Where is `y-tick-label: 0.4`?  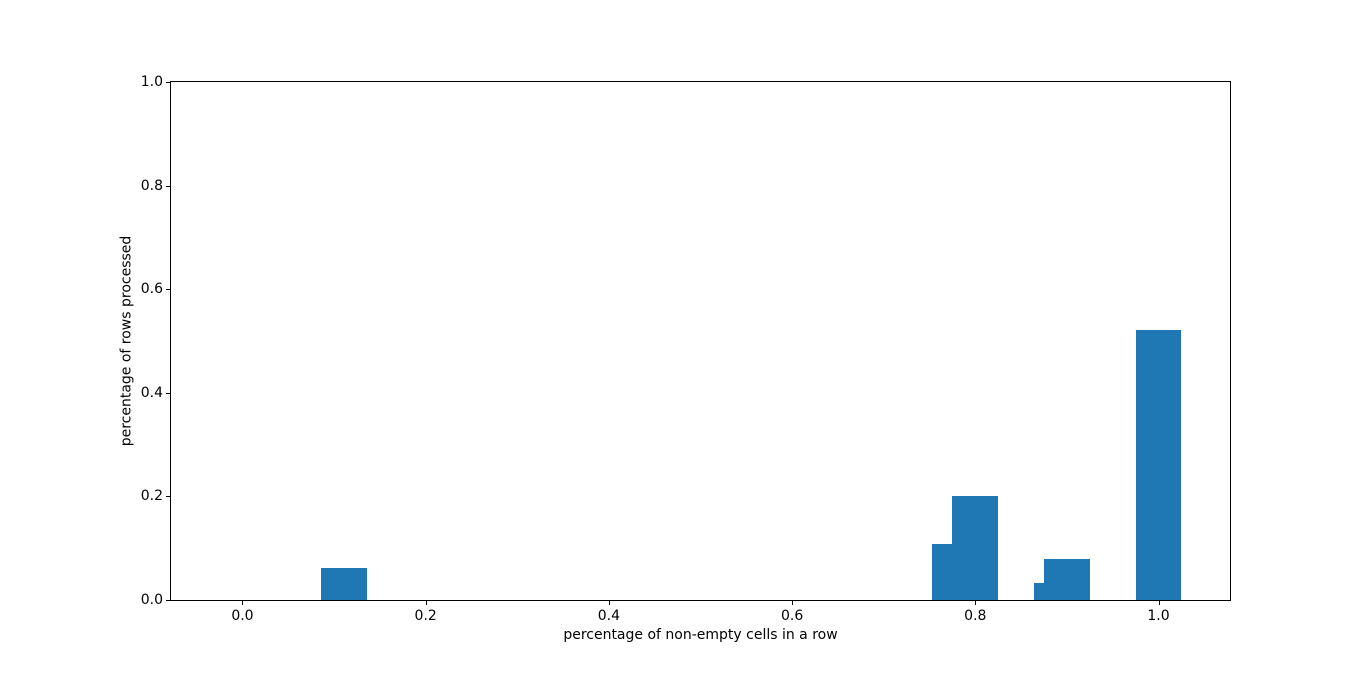
y-tick-label: 0.4 is located at coordinates (151, 392).